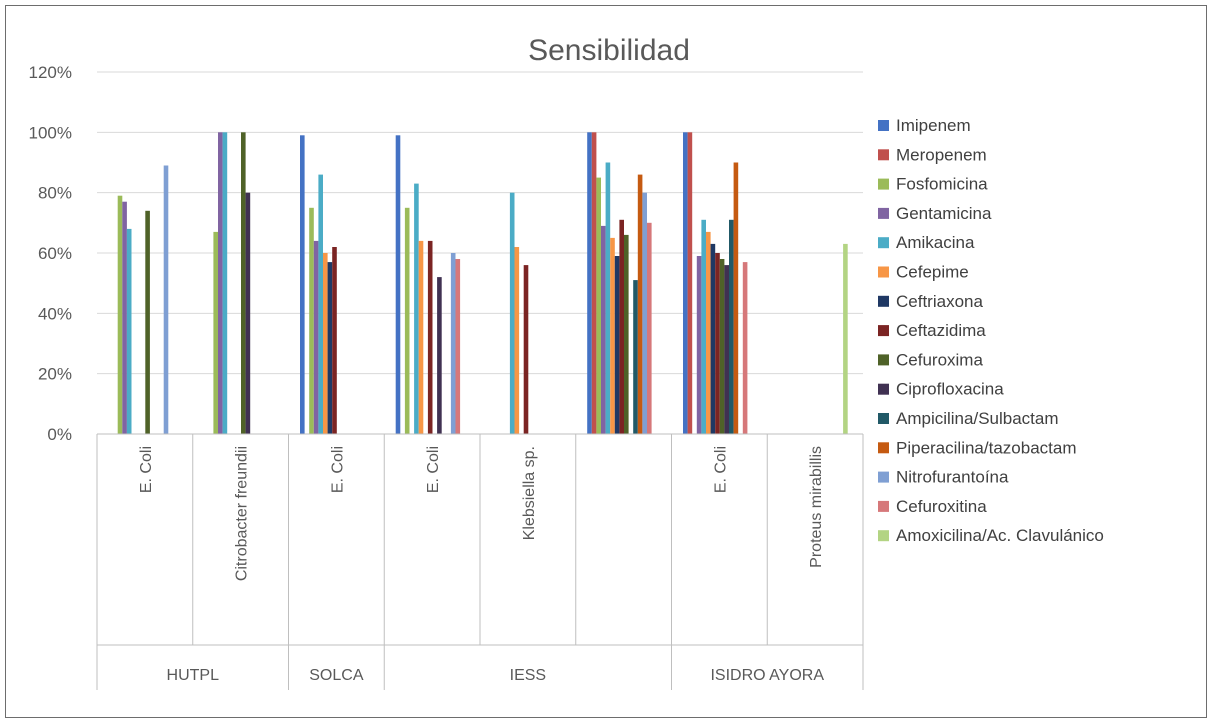 This screenshot has width=1214, height=725. Describe the element at coordinates (767, 675) in the screenshot. I see `group-label: ISIDRO AYORA` at that location.